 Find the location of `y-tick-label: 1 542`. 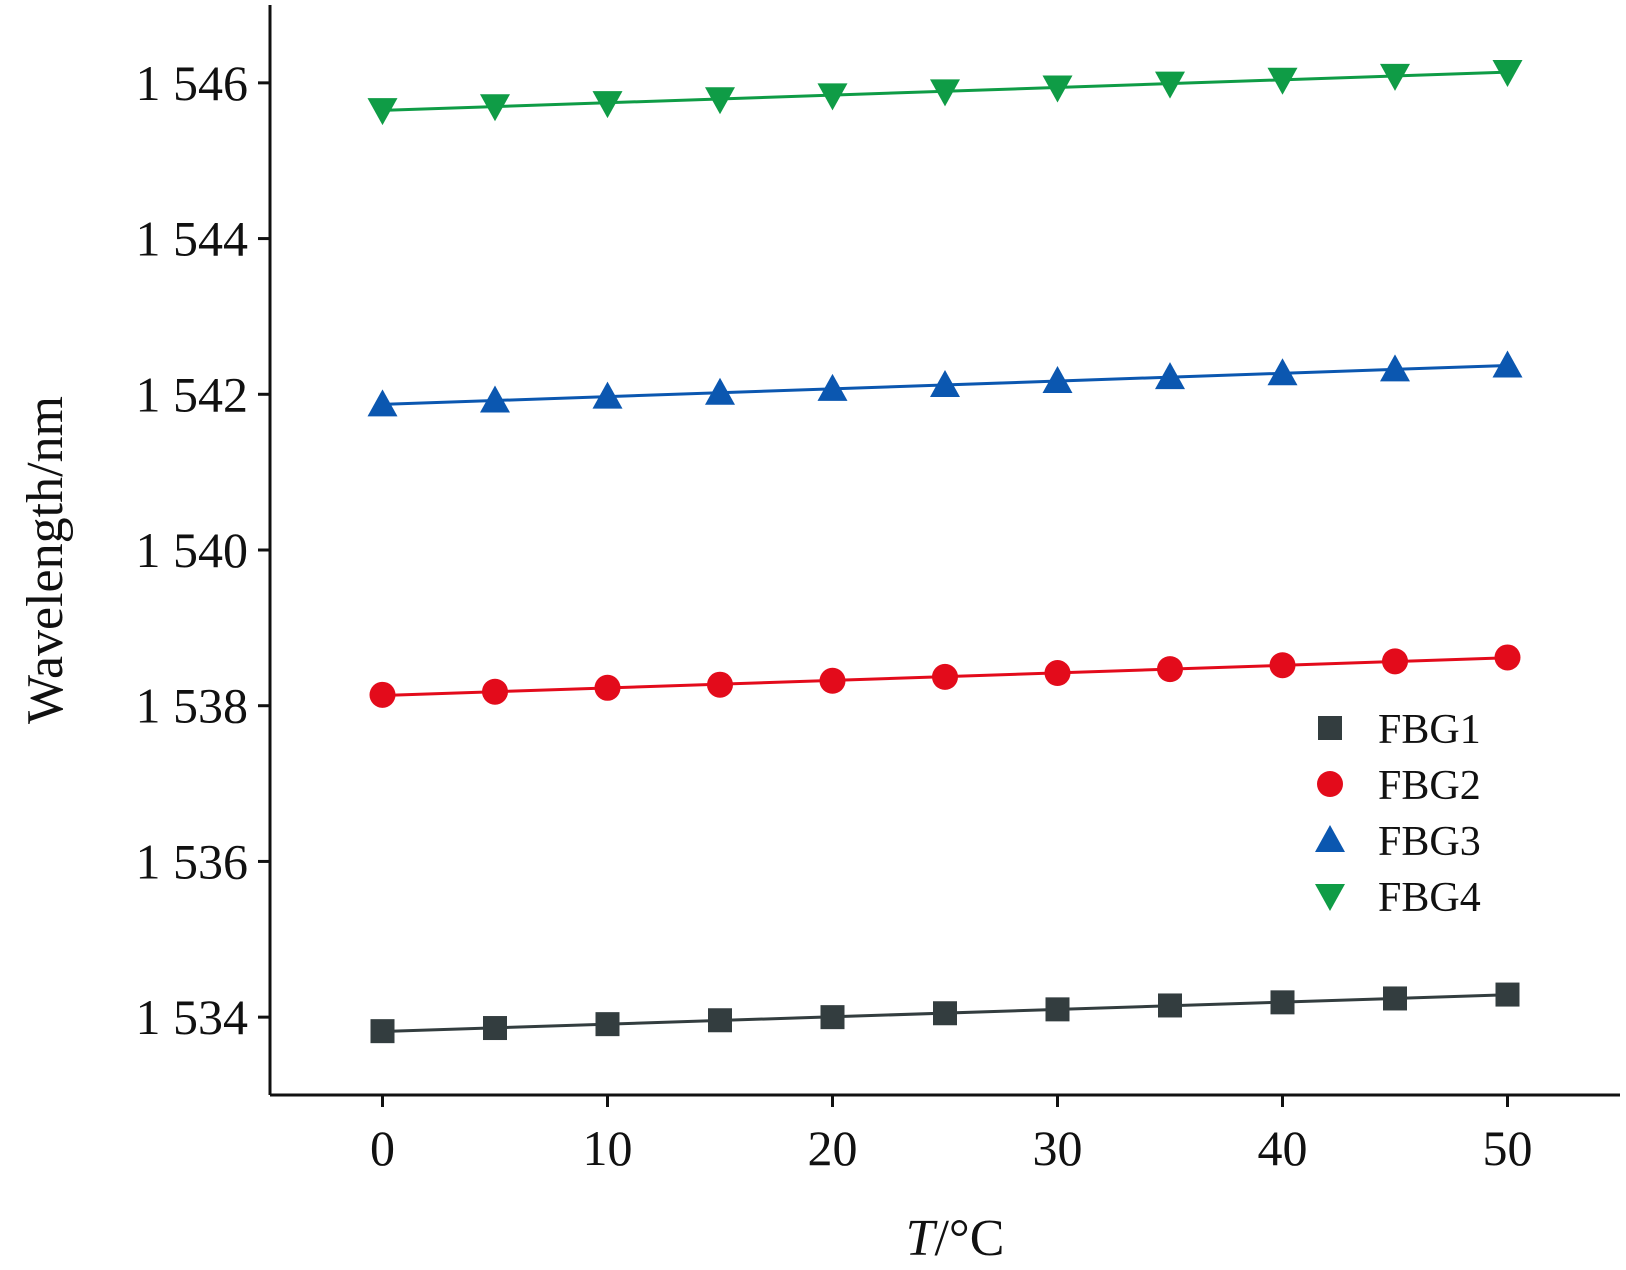

y-tick-label: 1 542 is located at coordinates (192, 394).